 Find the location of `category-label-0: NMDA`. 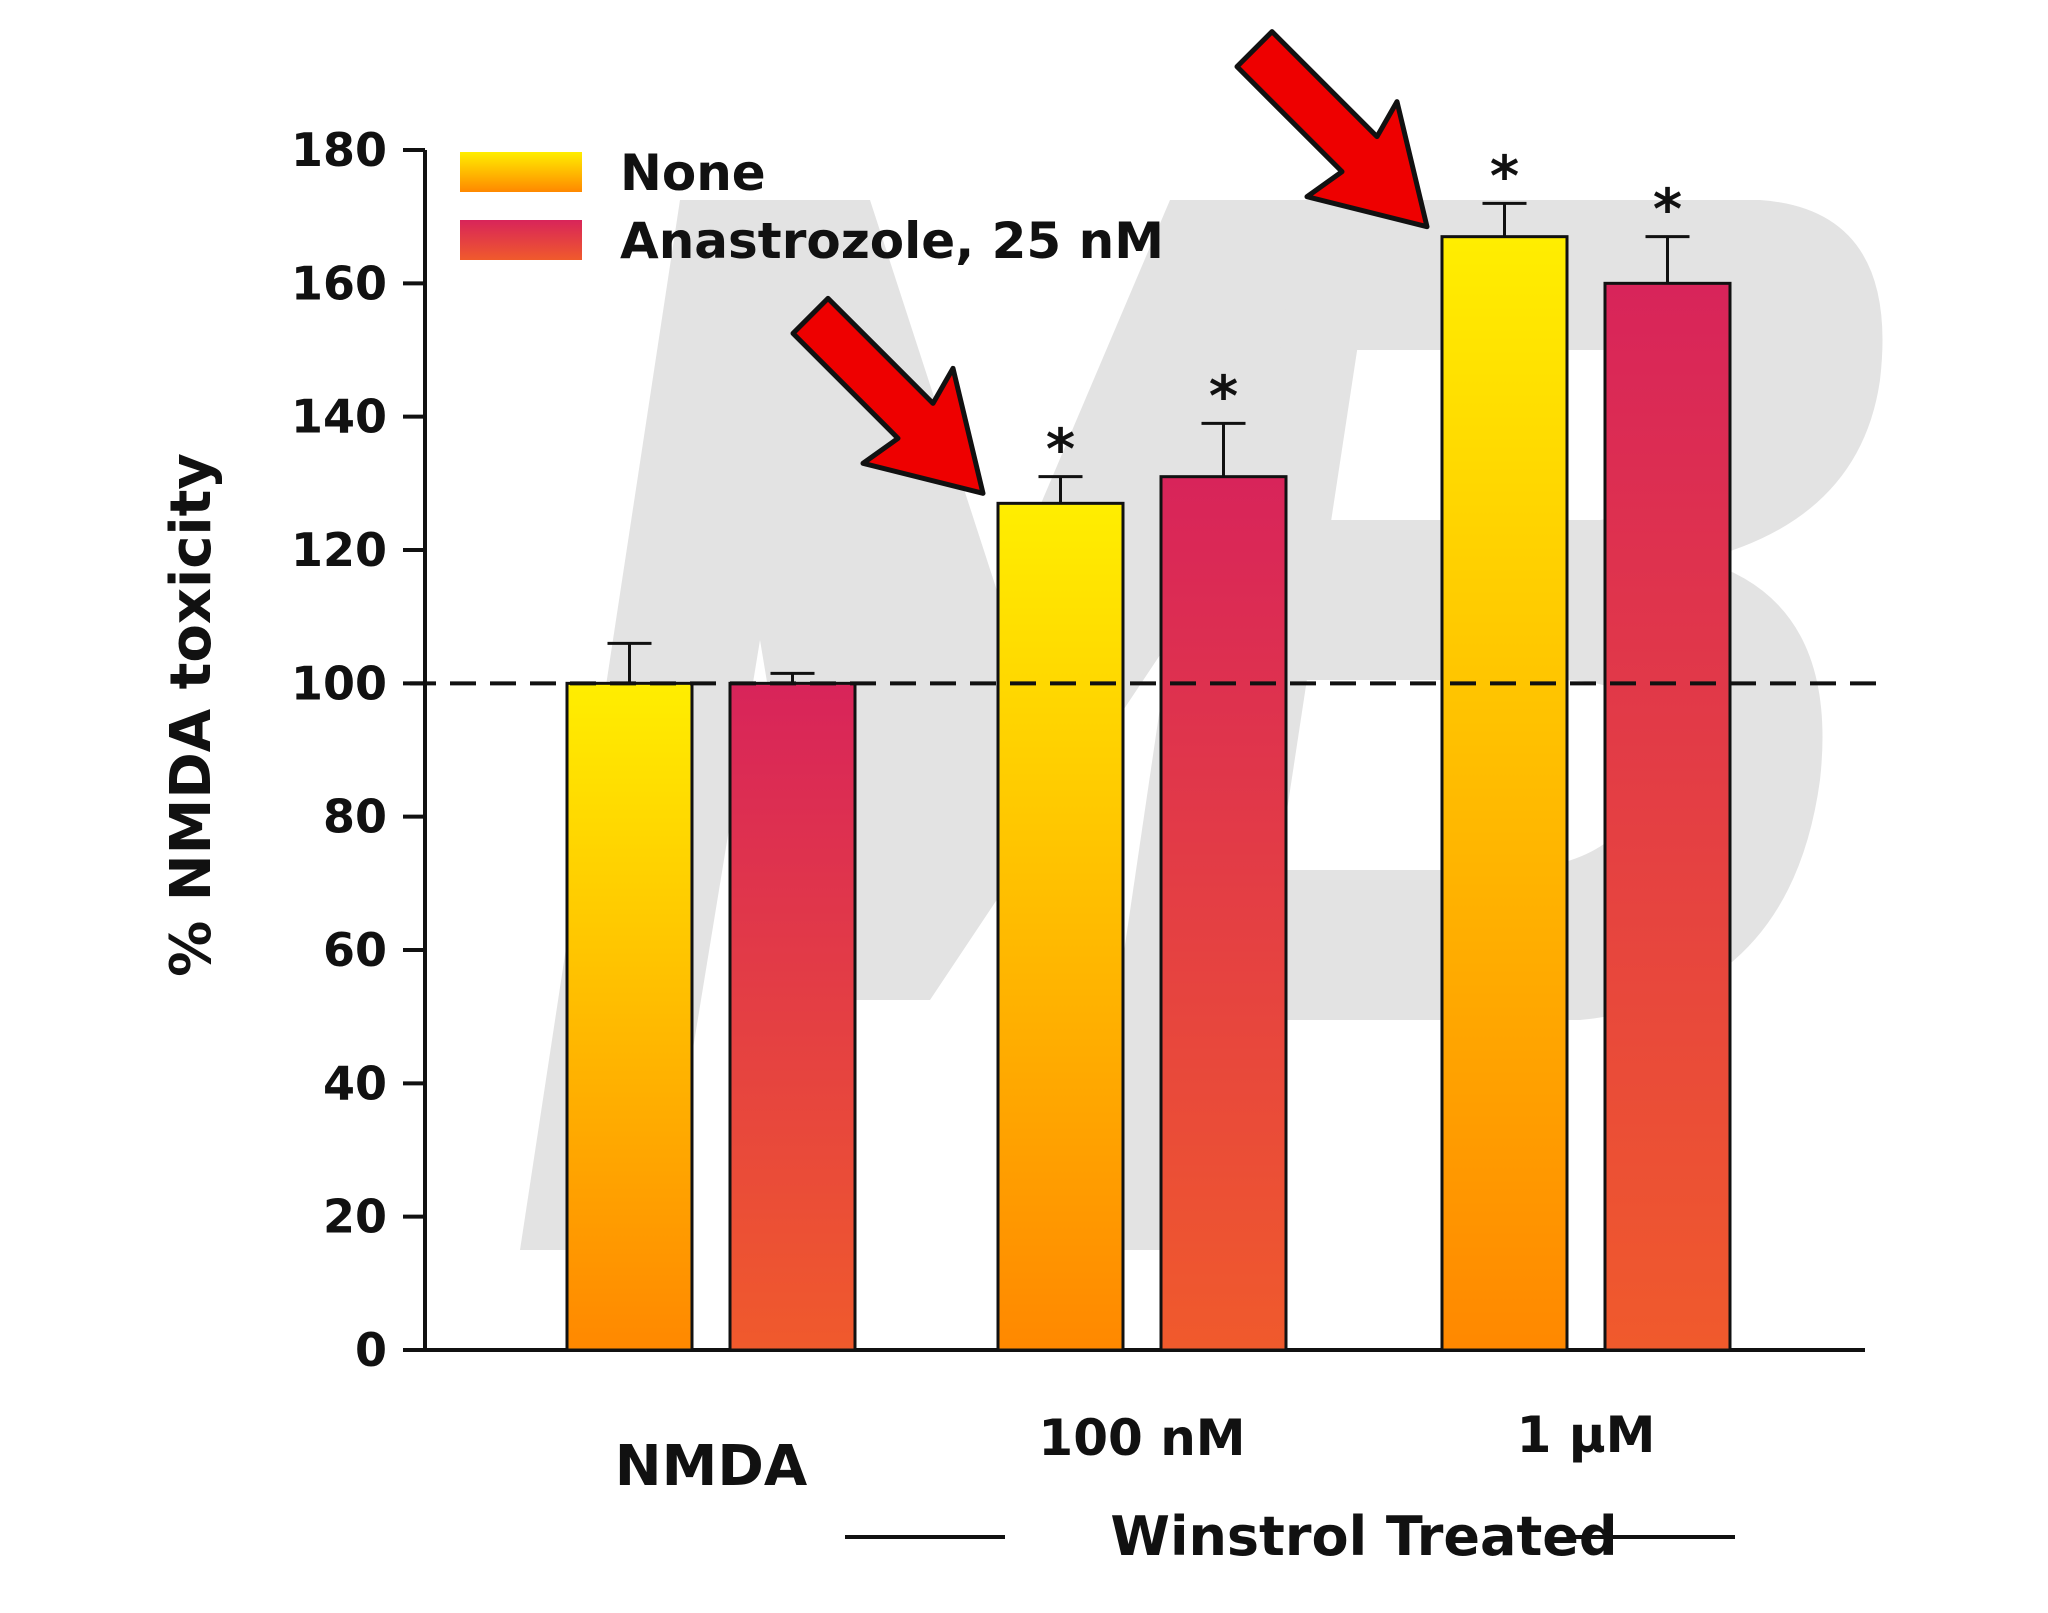

category-label-0: NMDA is located at coordinates (711, 1466).